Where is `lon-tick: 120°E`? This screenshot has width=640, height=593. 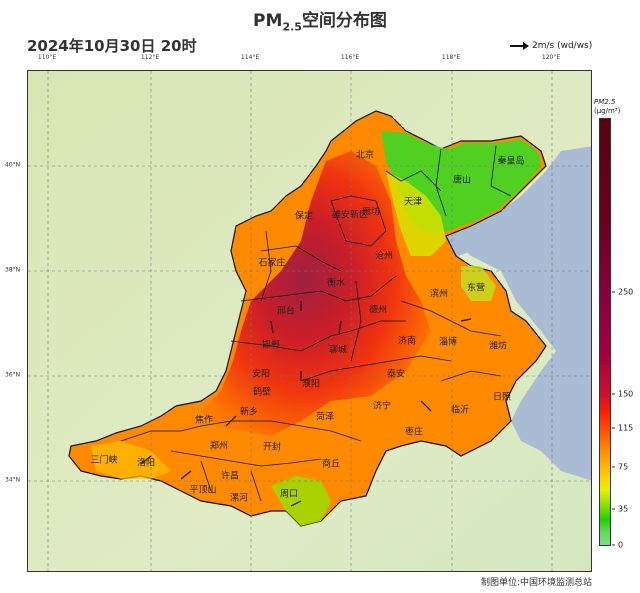 lon-tick: 120°E is located at coordinates (551, 57).